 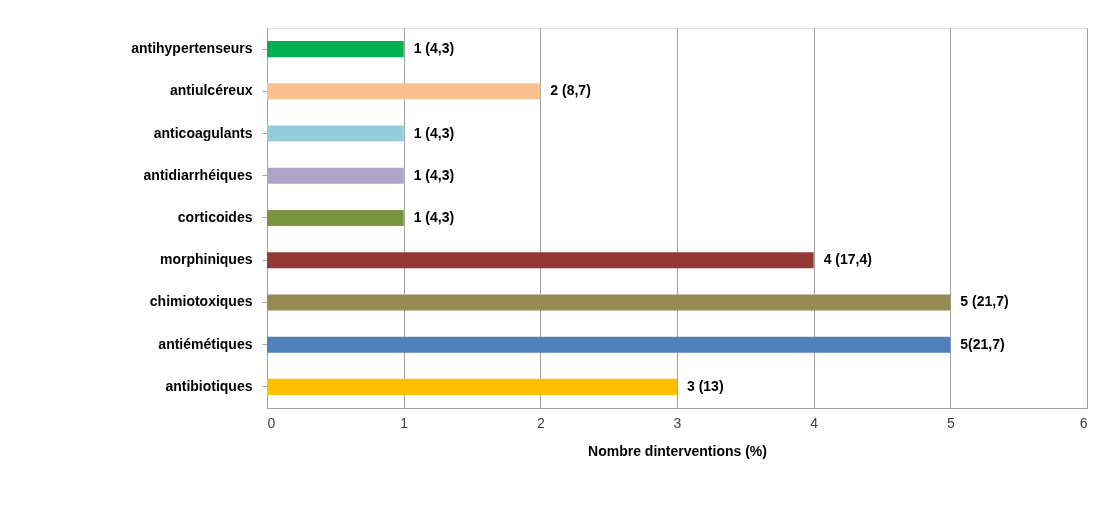 What do you see at coordinates (677, 422) in the screenshot?
I see `x-tick-label: 3` at bounding box center [677, 422].